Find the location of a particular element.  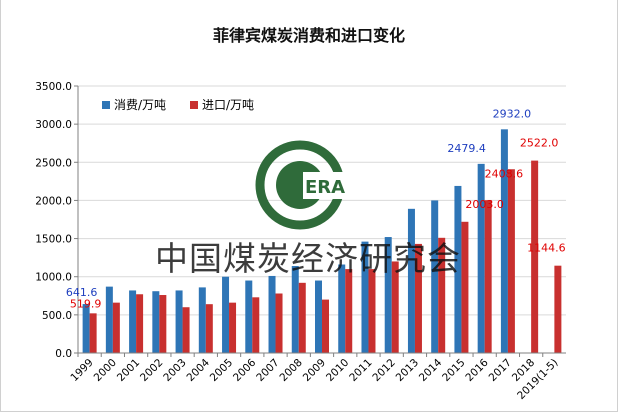

x-tick-label: 2006 is located at coordinates (245, 370).